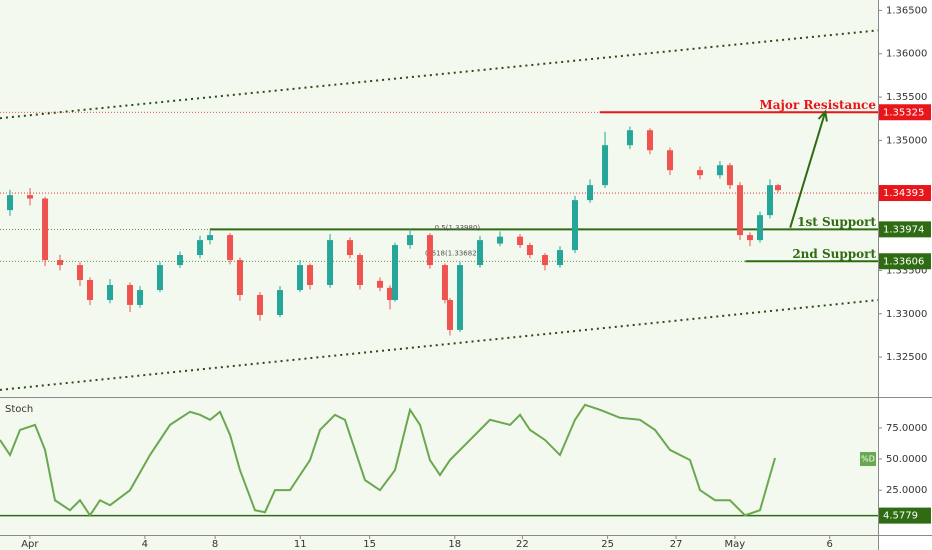  What do you see at coordinates (145, 544) in the screenshot?
I see `x-tick-label: 4` at bounding box center [145, 544].